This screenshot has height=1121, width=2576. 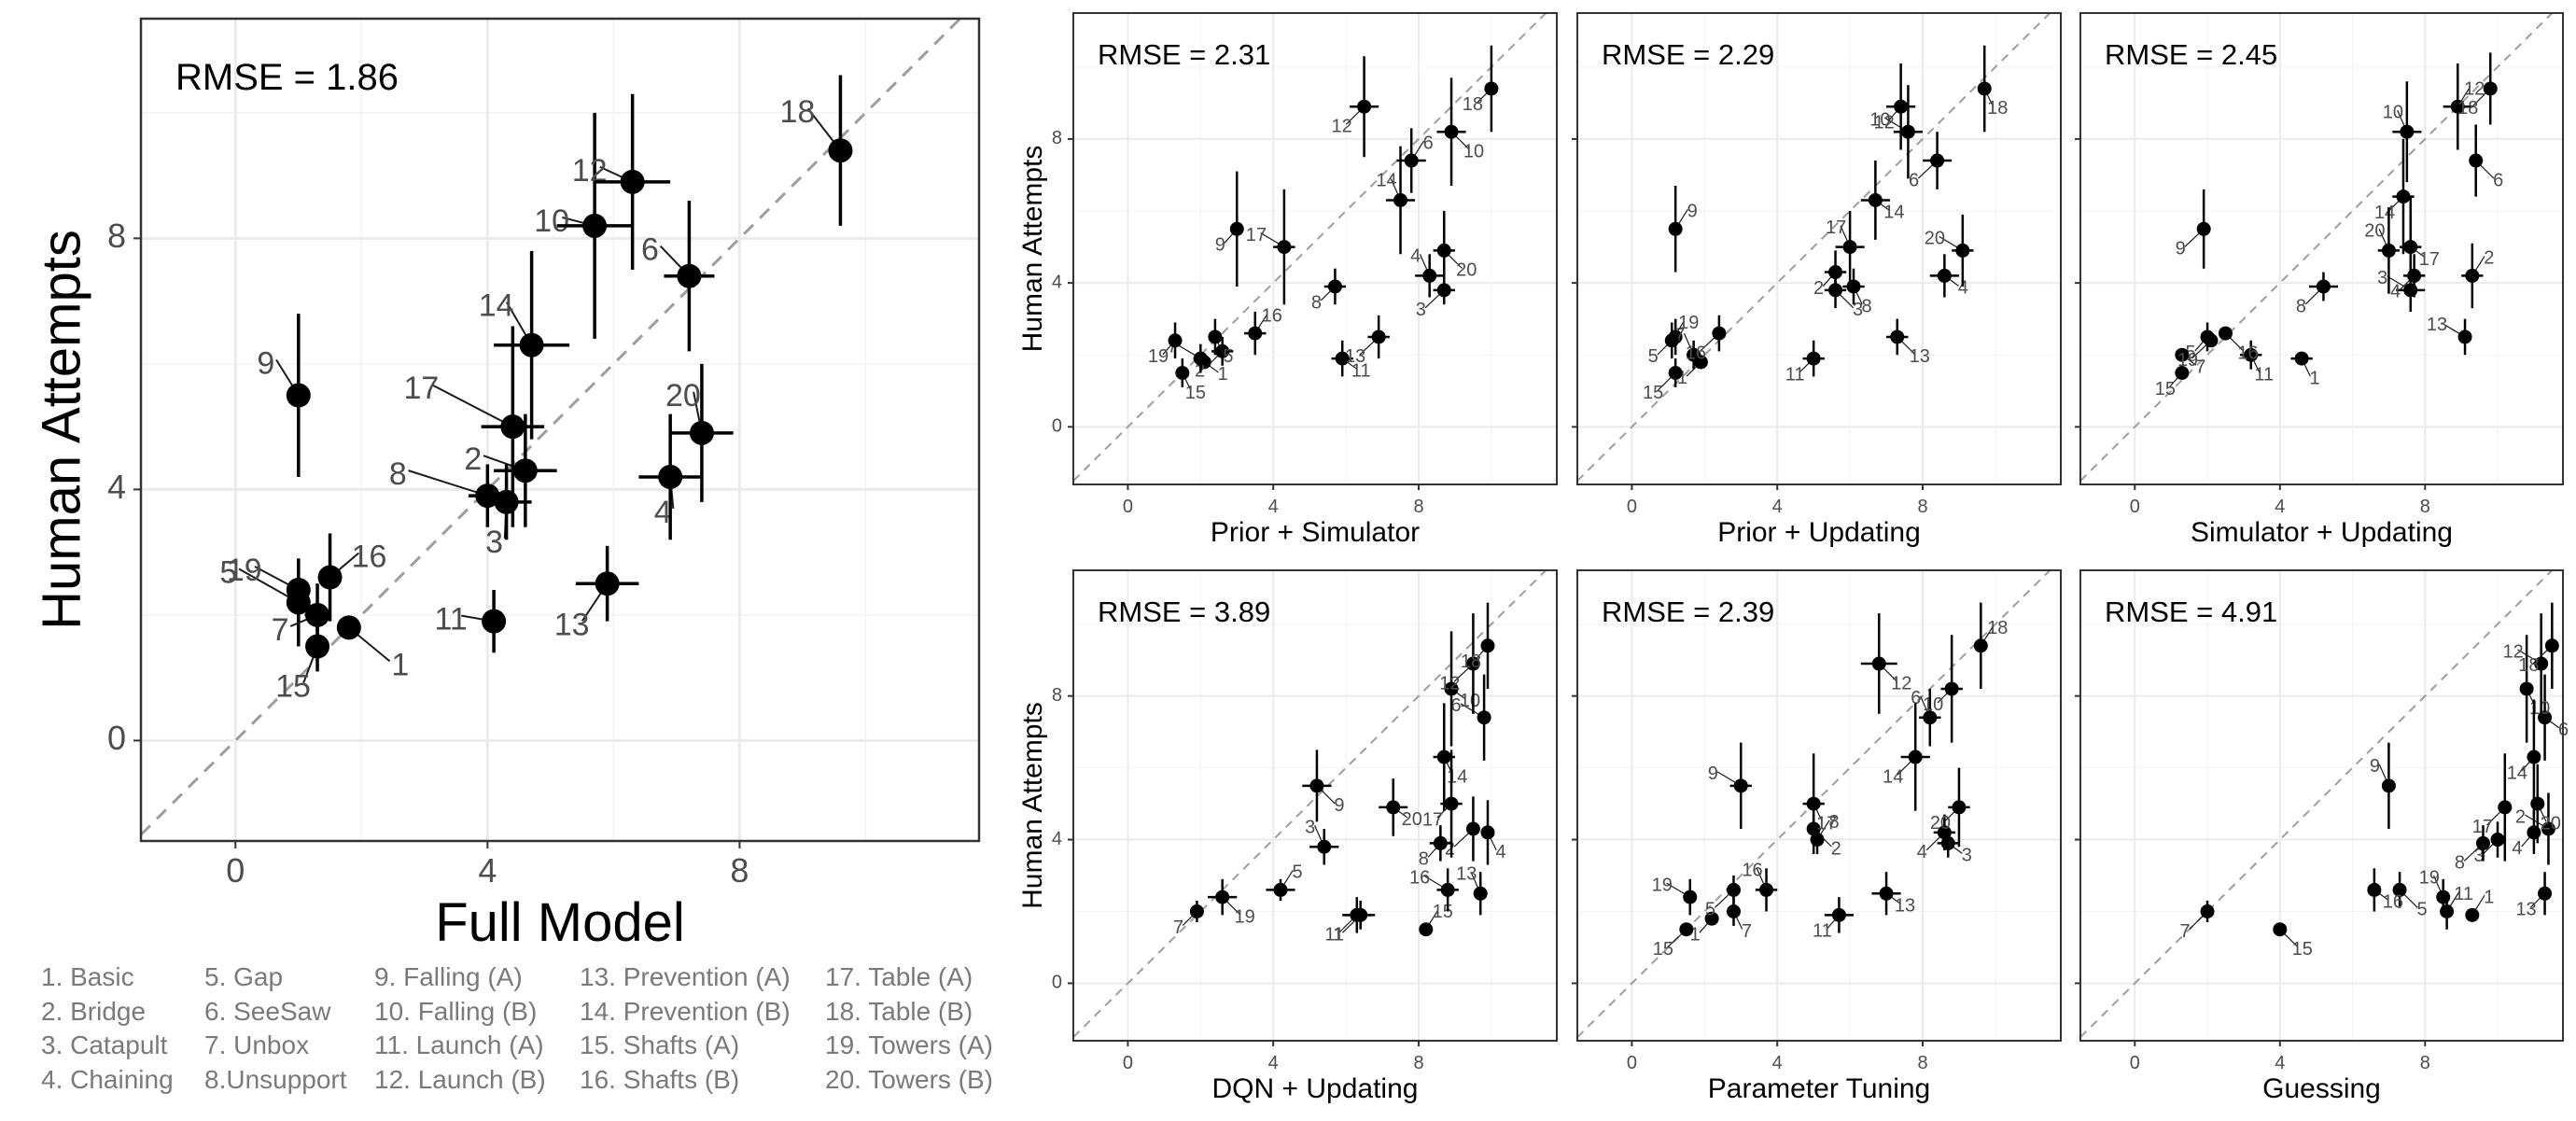 What do you see at coordinates (87, 976) in the screenshot?
I see `legend-item: 1. Basic` at bounding box center [87, 976].